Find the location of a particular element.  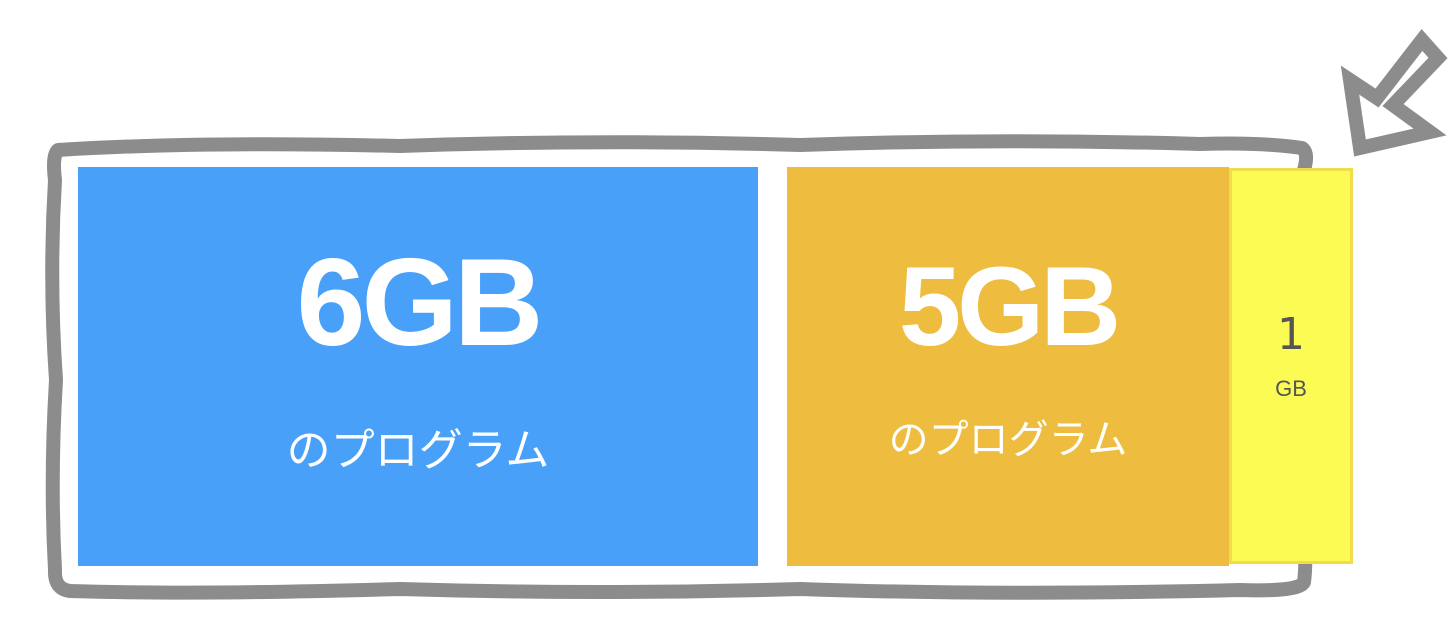

block-size-label: 5GB is located at coordinates (1009, 306).